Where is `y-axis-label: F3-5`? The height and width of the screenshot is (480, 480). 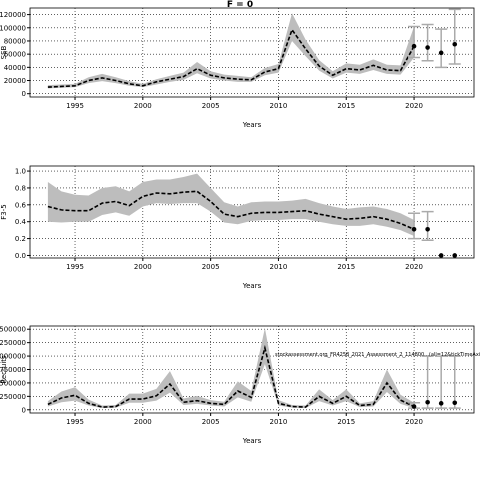 y-axis-label: F3-5 is located at coordinates (4, 211).